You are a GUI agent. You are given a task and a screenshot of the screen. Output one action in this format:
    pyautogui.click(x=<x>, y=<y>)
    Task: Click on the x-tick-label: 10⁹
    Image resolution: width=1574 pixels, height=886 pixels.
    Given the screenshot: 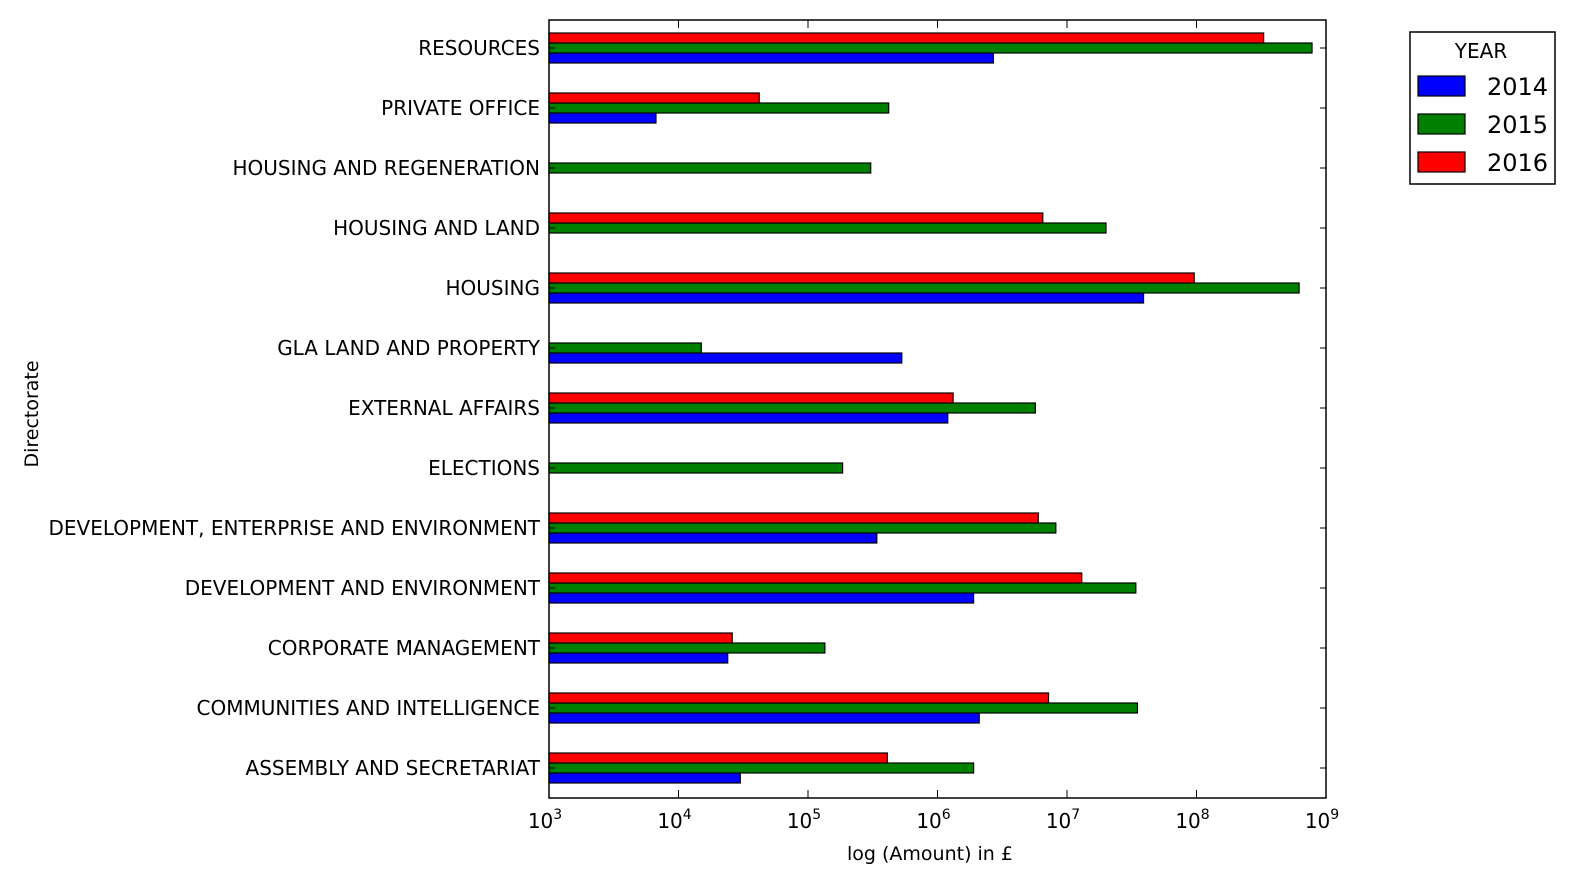 What is the action you would take?
    pyautogui.click(x=1322, y=820)
    